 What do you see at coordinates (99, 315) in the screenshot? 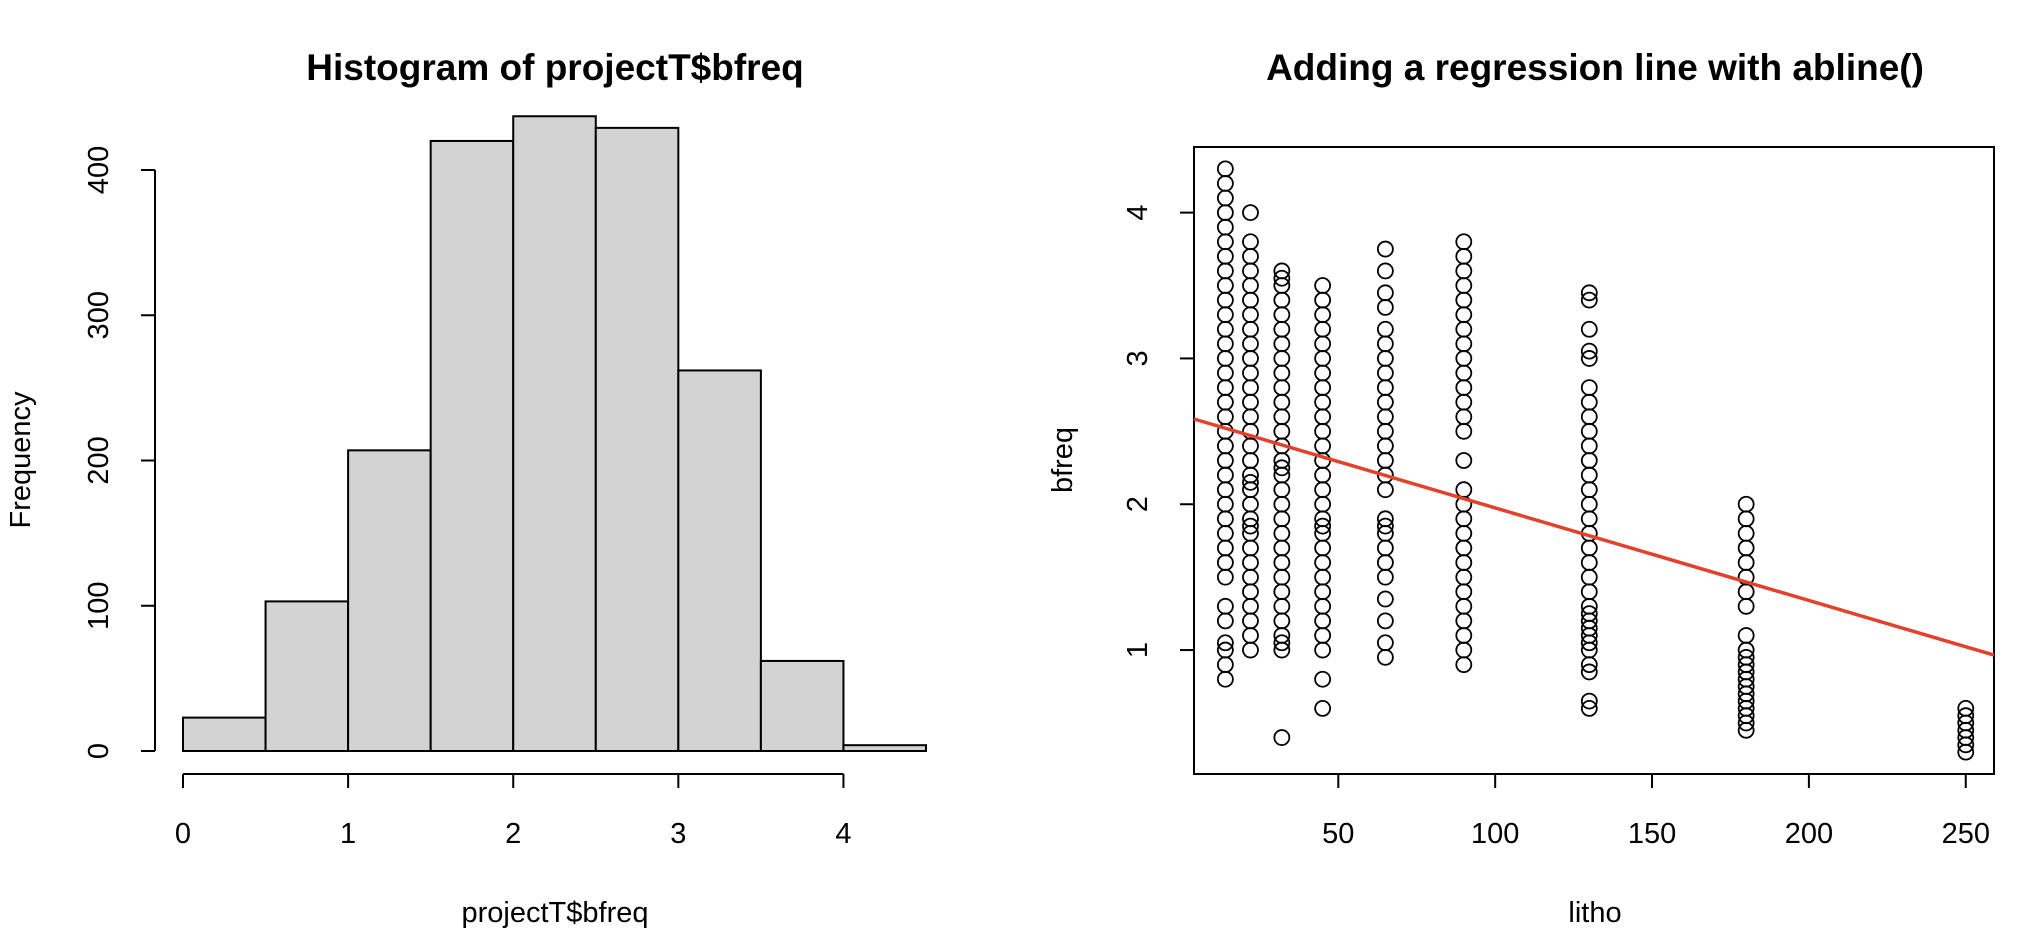
I see `histogram-y-tick-label: 300` at bounding box center [99, 315].